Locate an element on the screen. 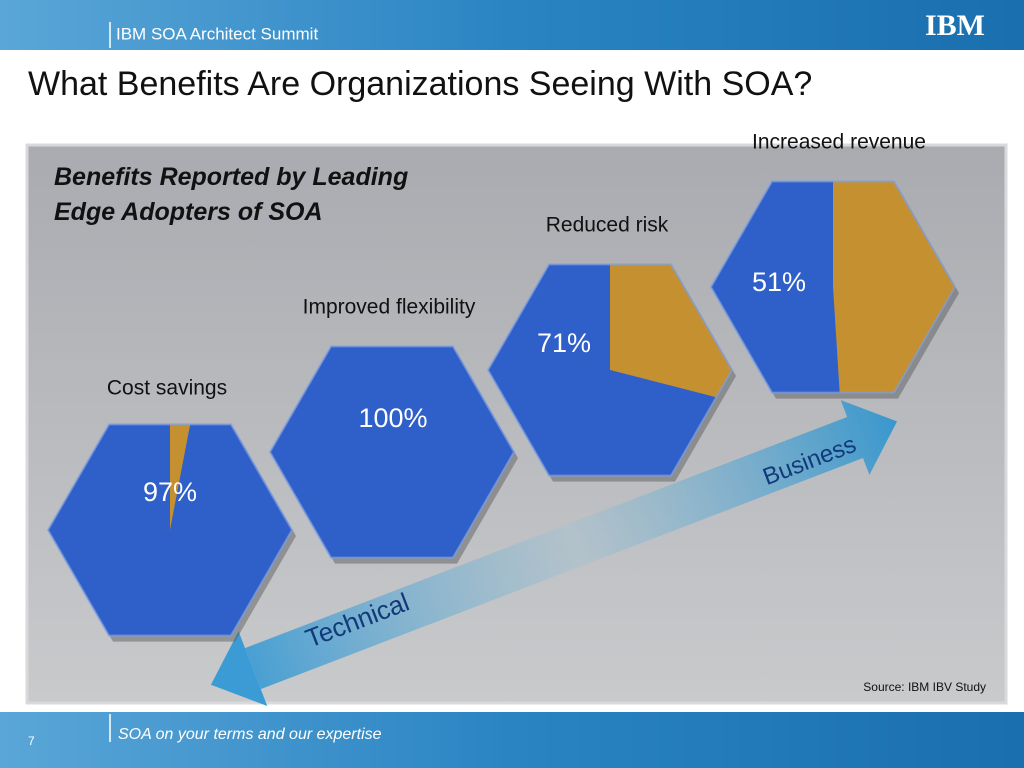 The image size is (1024, 768). category-label: Increased revenue is located at coordinates (839, 142).